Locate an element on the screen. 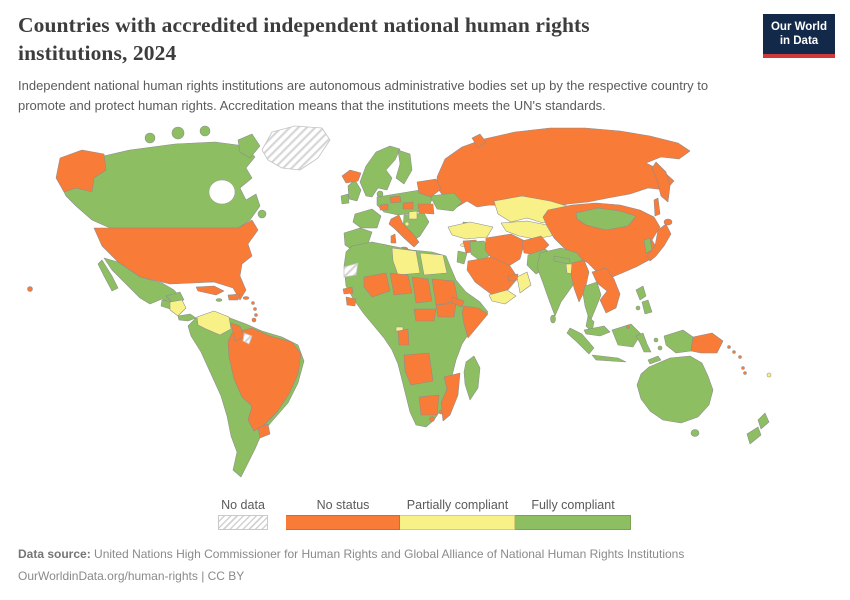 The height and width of the screenshot is (600, 850). region-baltics-belarus is located at coordinates (429, 188).